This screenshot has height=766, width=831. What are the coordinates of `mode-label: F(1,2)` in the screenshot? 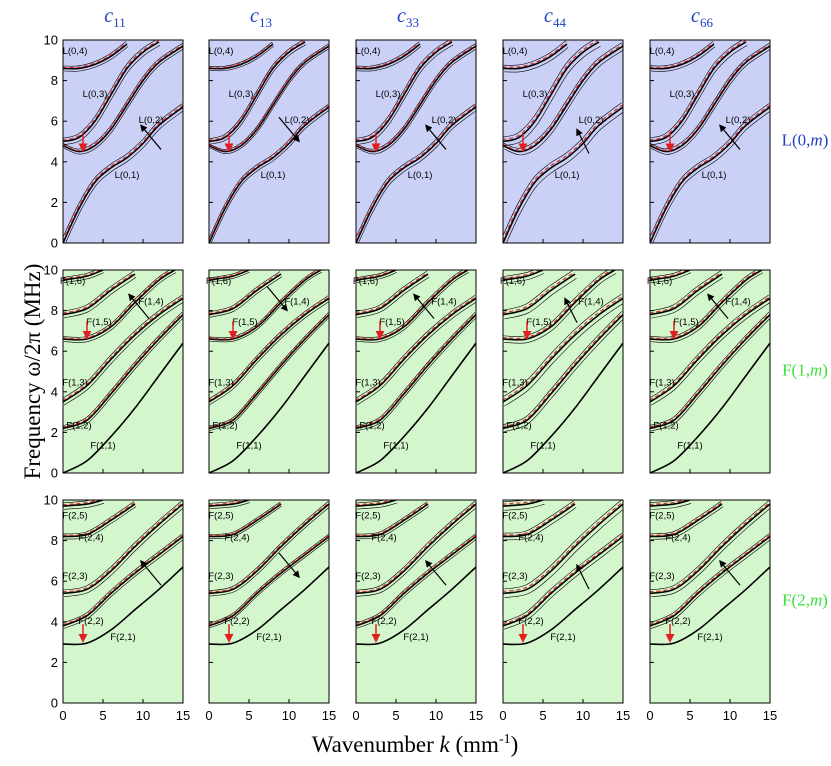 It's located at (665, 425).